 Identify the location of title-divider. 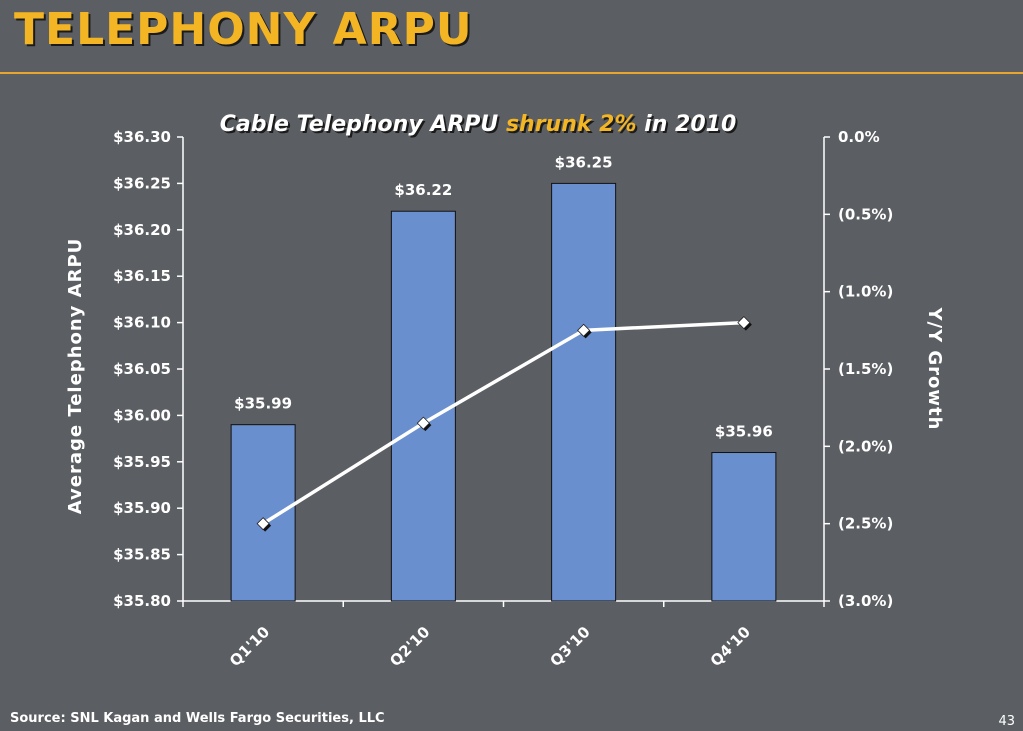
(511, 73).